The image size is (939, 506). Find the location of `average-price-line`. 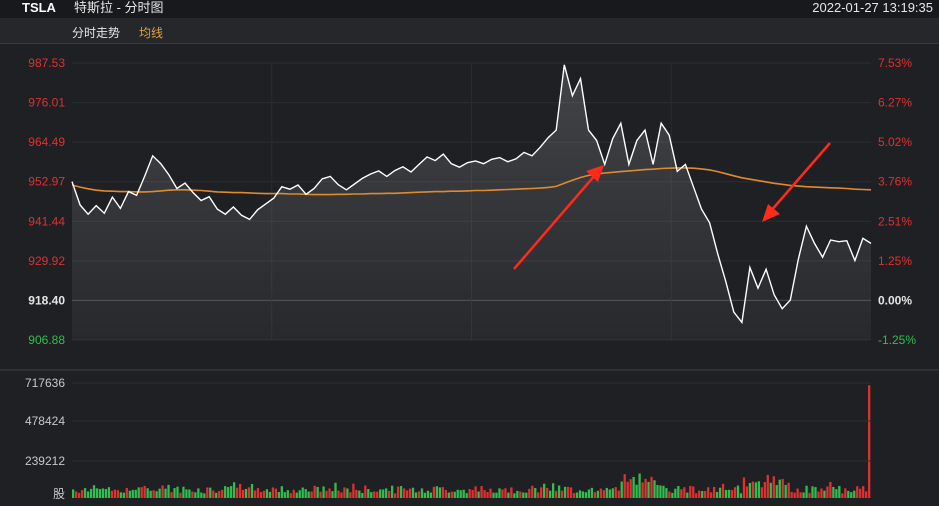

average-price-line is located at coordinates (471, 181).